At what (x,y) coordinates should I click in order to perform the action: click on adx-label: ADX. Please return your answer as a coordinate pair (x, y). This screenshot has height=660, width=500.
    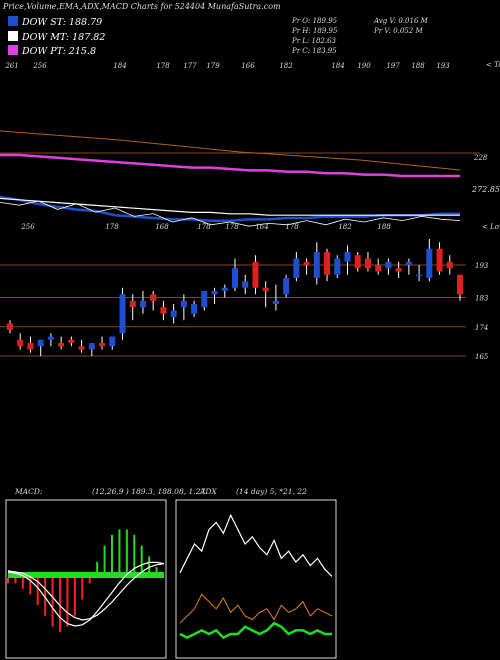
    Looking at the image, I should click on (208, 491).